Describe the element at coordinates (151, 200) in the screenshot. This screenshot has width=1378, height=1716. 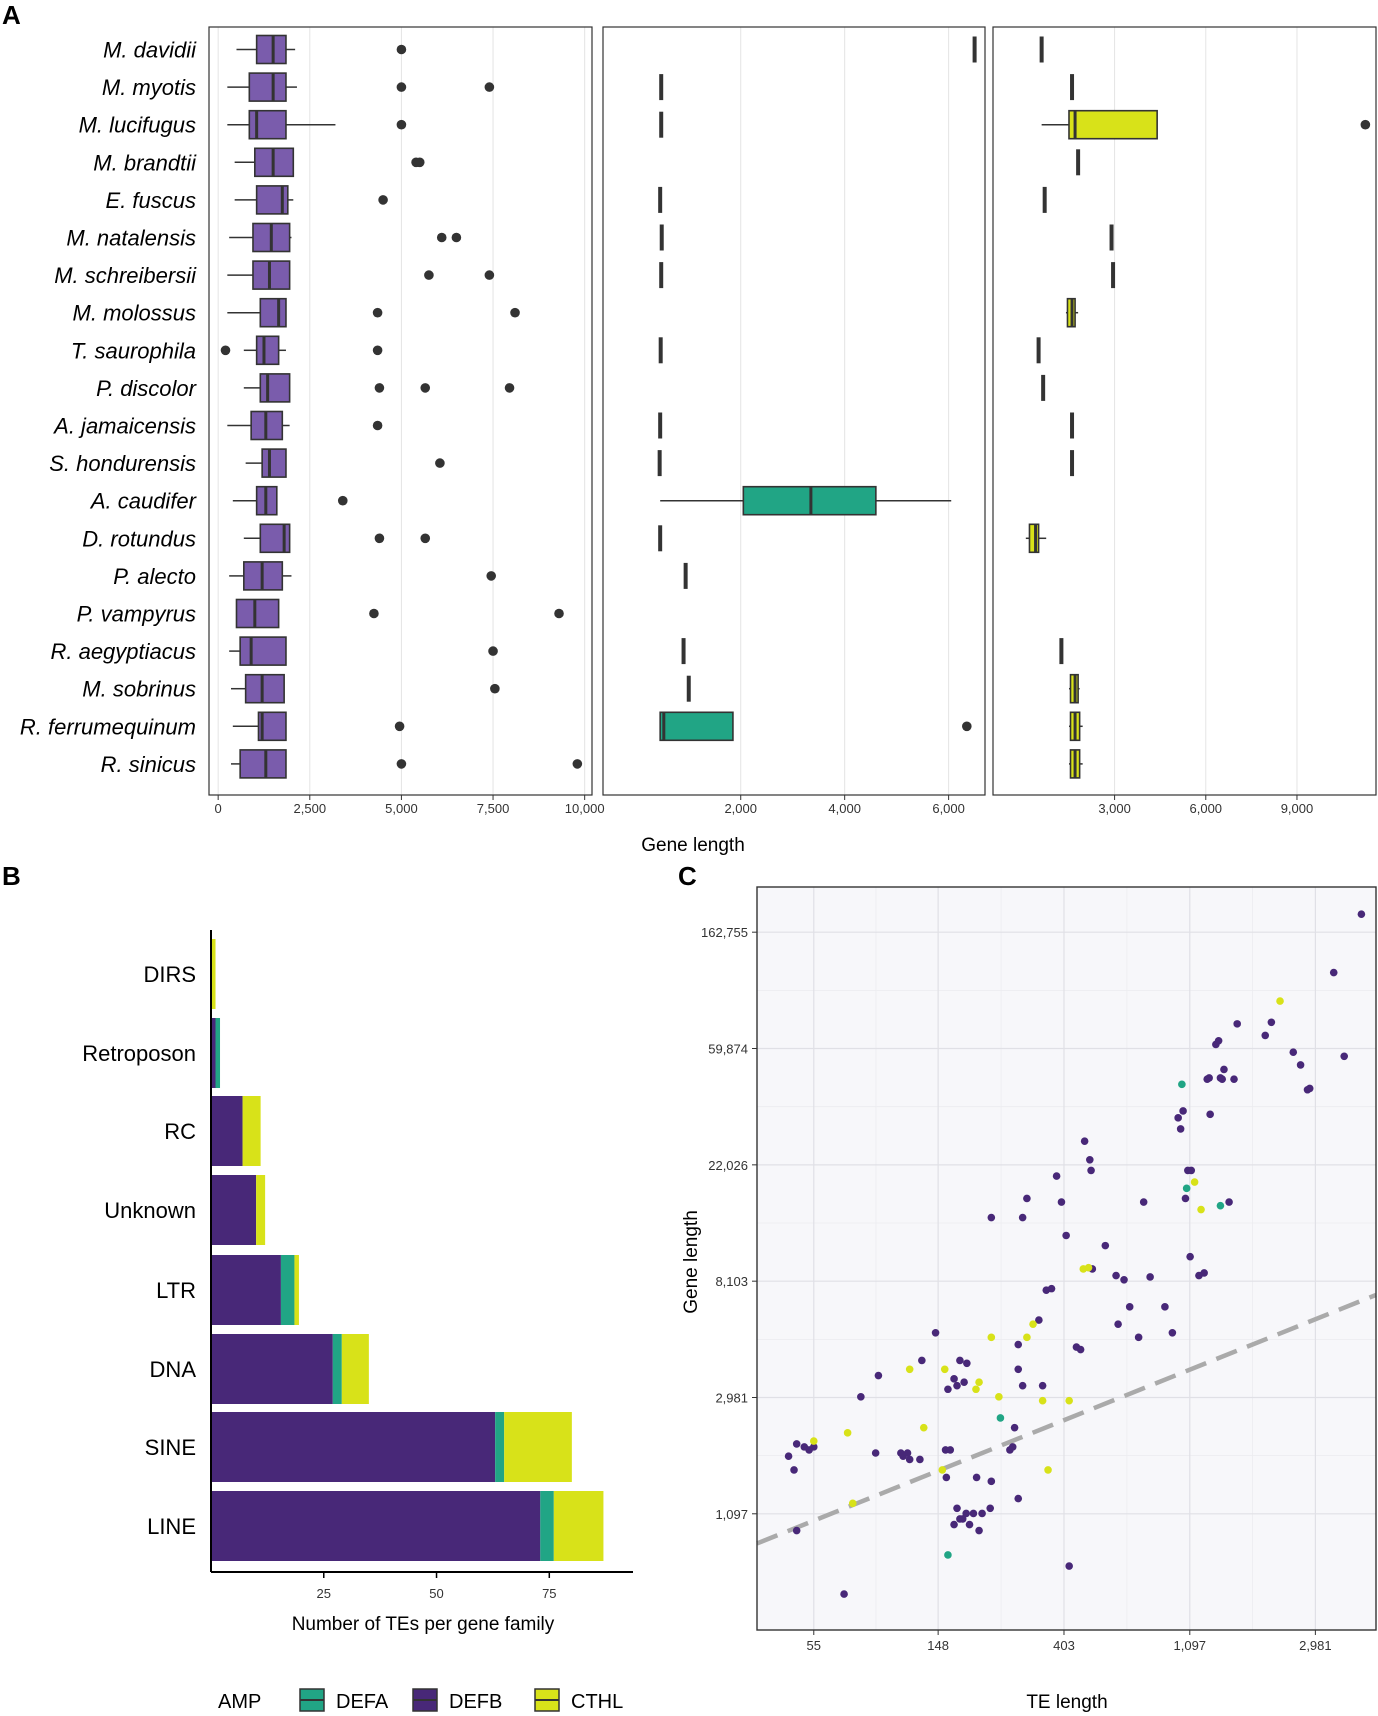
I see `species-label-e-fuscus: E. fuscus` at that location.